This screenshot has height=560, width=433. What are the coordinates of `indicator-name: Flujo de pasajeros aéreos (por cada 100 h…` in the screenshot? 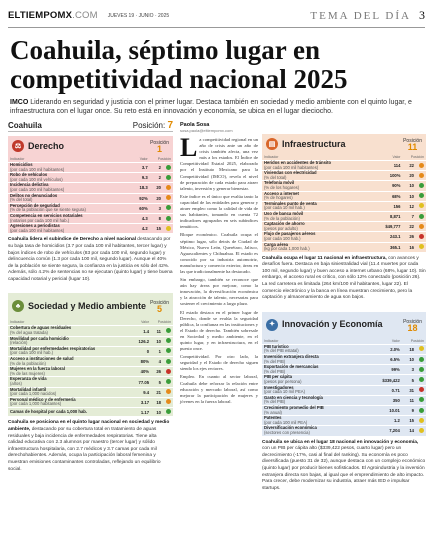 It's located at (317, 236).